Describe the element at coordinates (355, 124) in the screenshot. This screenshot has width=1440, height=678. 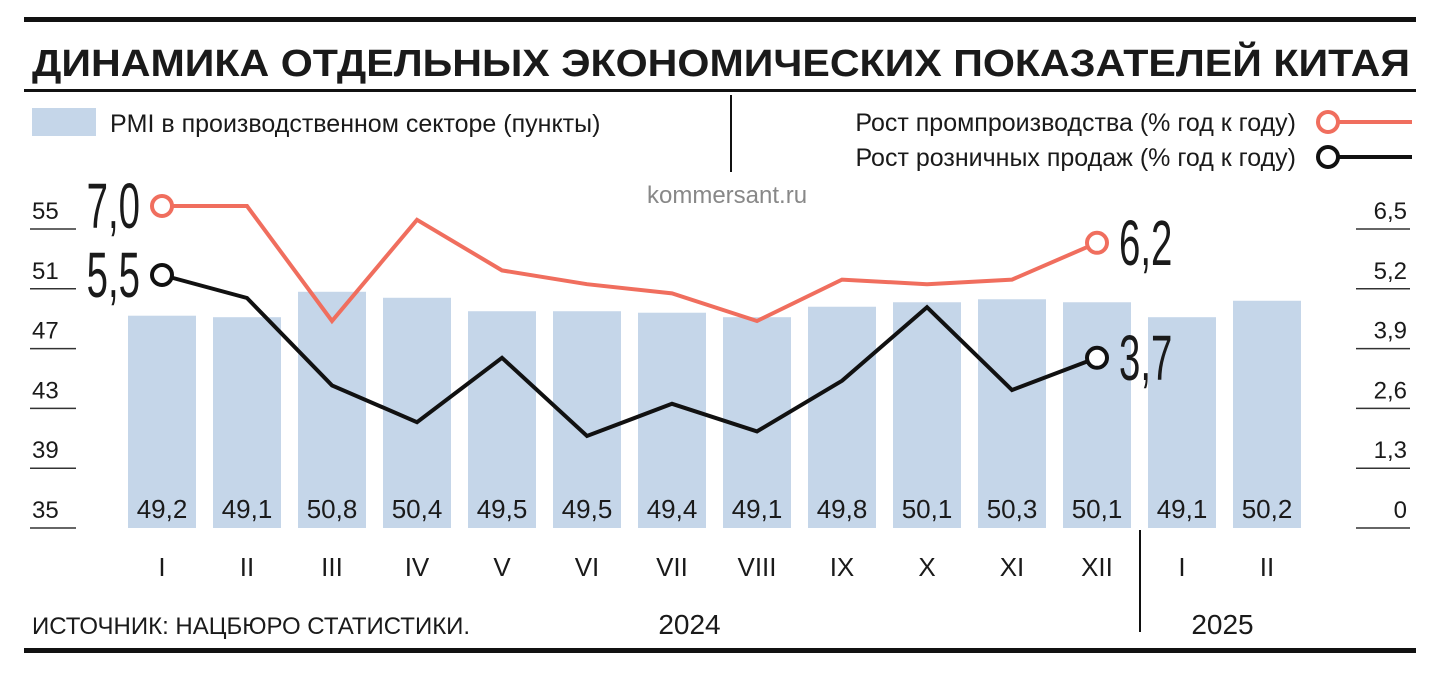
I see `legend-label: PMI в производственном секторе (пункты)` at that location.